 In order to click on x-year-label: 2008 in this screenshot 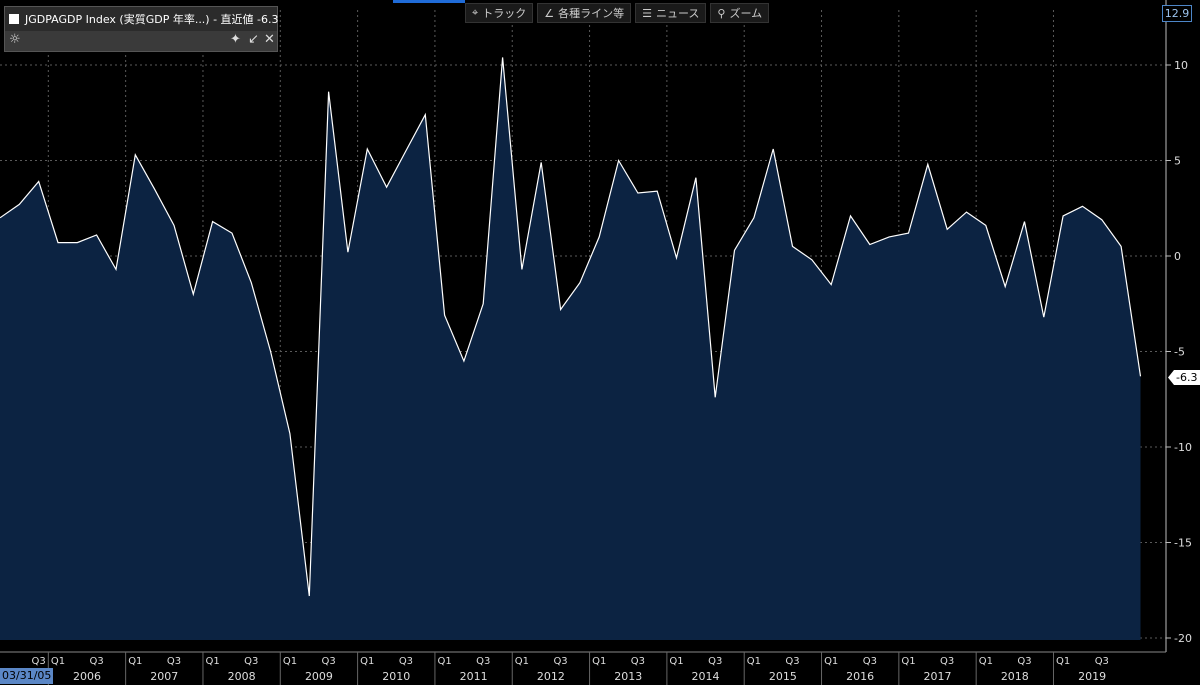, I will do `click(242, 676)`.